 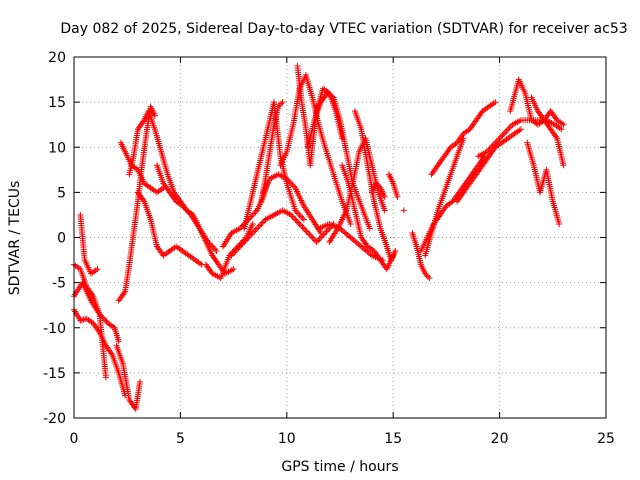 What do you see at coordinates (339, 467) in the screenshot?
I see `x-axis-label: GPS time / hours` at bounding box center [339, 467].